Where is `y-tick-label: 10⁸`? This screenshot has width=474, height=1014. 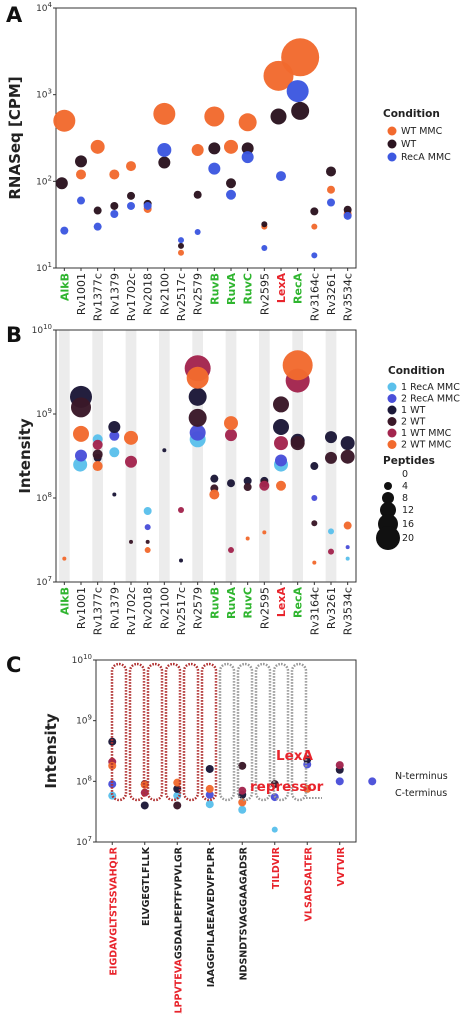
y-tick-label: 10⁸ is located at coordinates (84, 780).